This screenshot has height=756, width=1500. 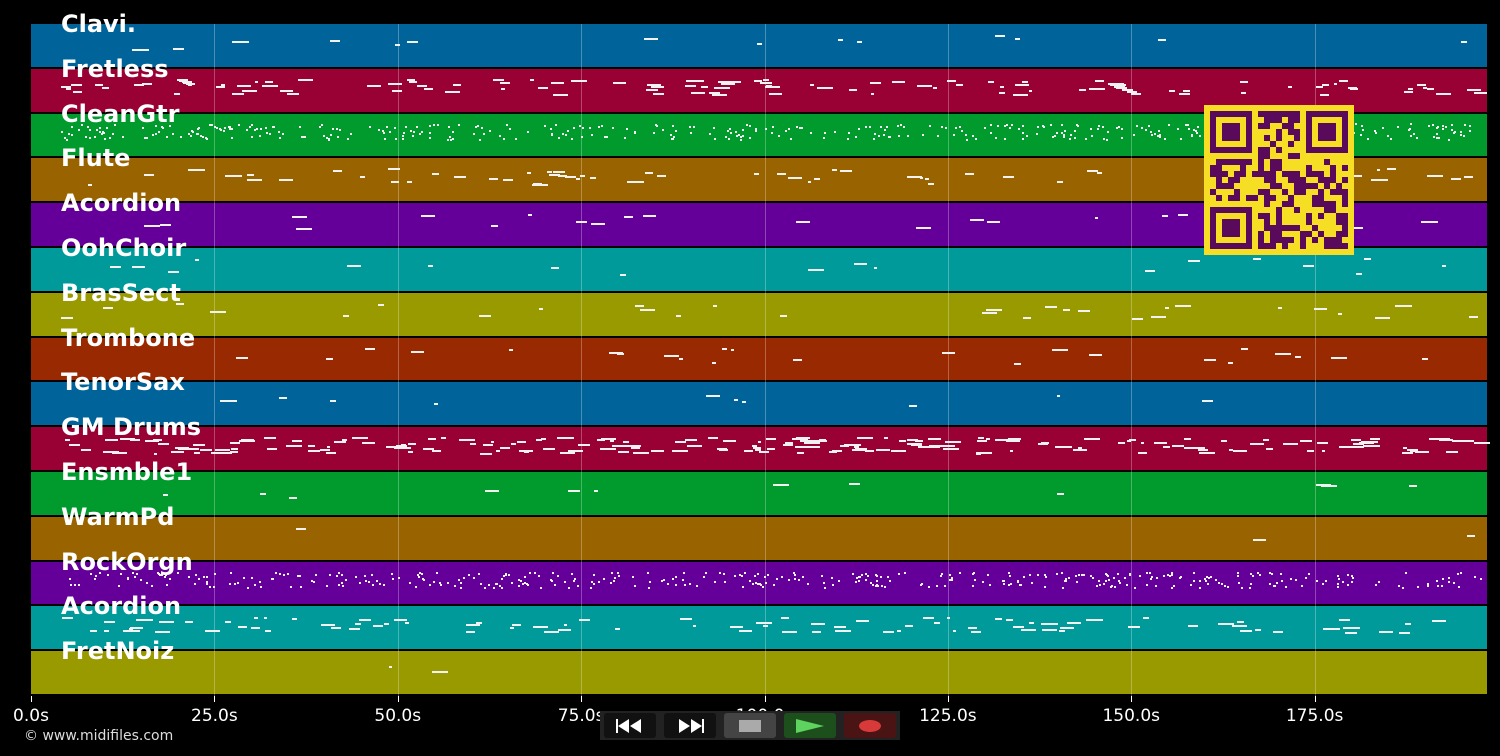 I want to click on play-icon, so click(x=810, y=725).